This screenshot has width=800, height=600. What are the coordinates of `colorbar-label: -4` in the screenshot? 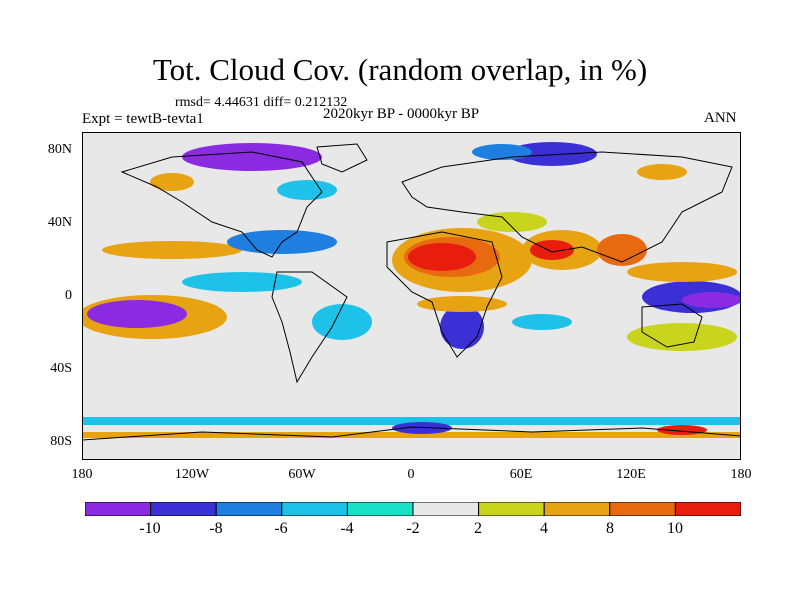 It's located at (347, 528).